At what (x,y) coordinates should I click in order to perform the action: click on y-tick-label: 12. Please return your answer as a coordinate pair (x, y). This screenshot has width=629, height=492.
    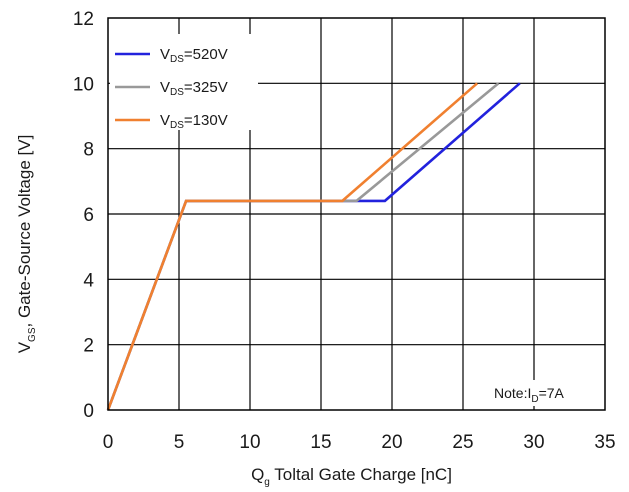
    Looking at the image, I should click on (83, 19).